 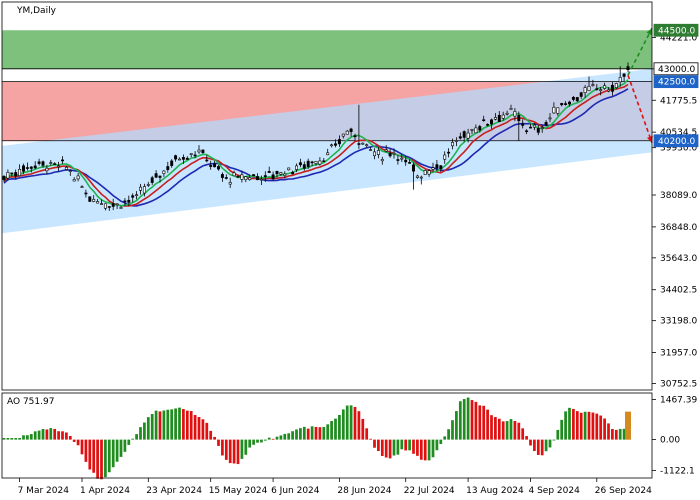 What do you see at coordinates (649, 32) in the screenshot?
I see `up-arrow-head` at bounding box center [649, 32].